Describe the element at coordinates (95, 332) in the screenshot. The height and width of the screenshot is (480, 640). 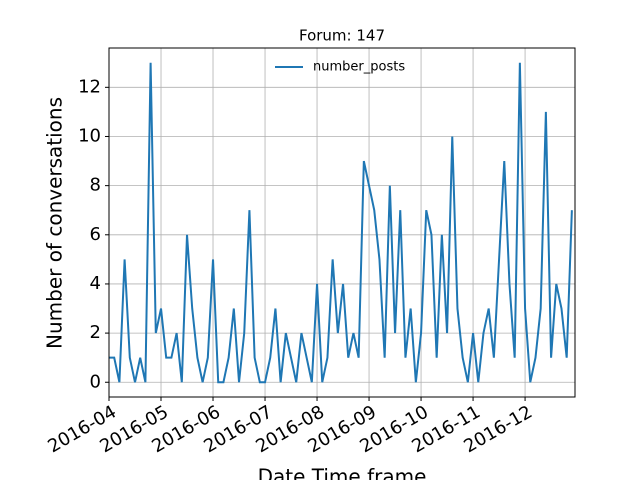
I see `y-tick-label: 2` at that location.